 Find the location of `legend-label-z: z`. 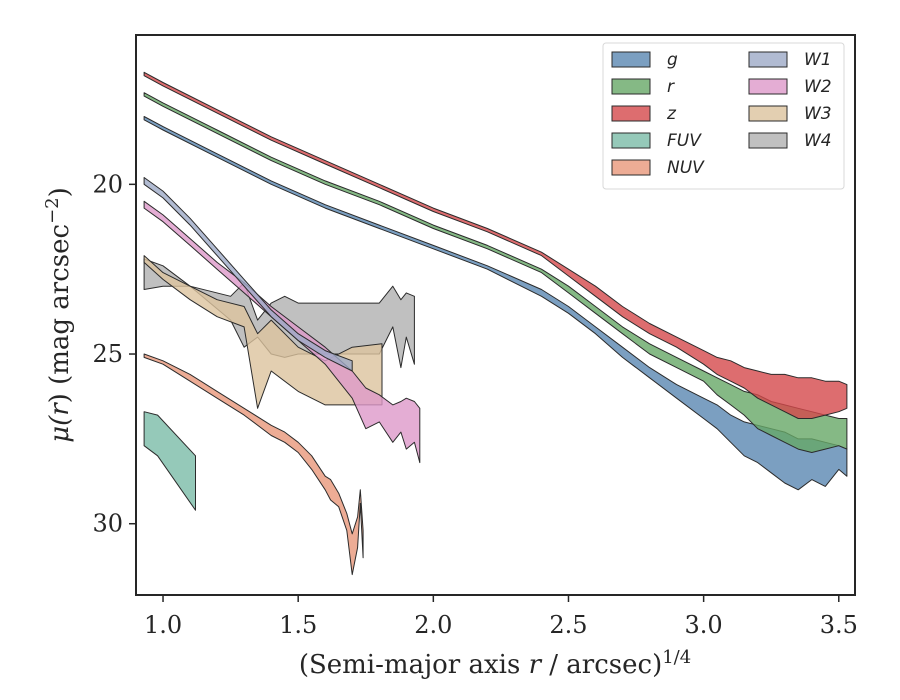

legend-label-z: z is located at coordinates (671, 114).